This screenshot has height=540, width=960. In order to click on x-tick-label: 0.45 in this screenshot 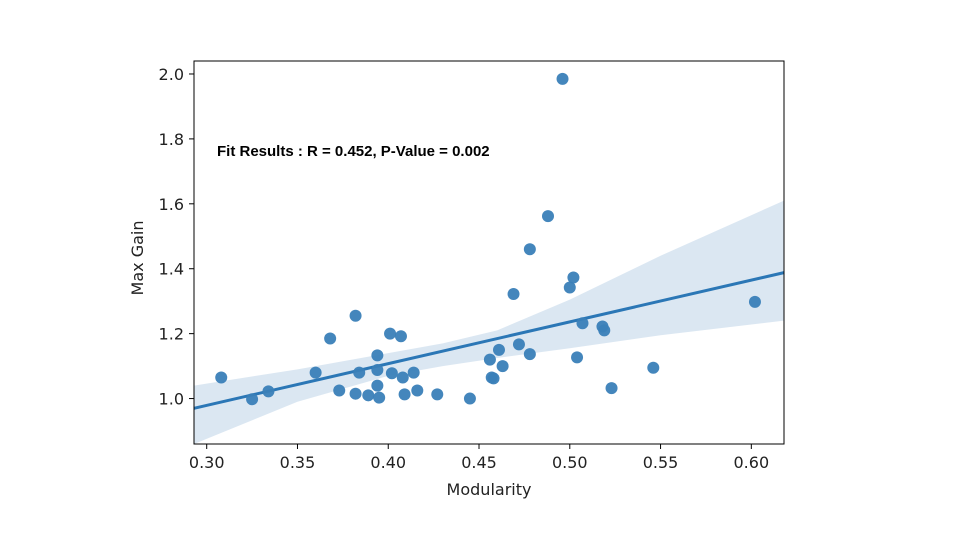, I will do `click(479, 462)`.